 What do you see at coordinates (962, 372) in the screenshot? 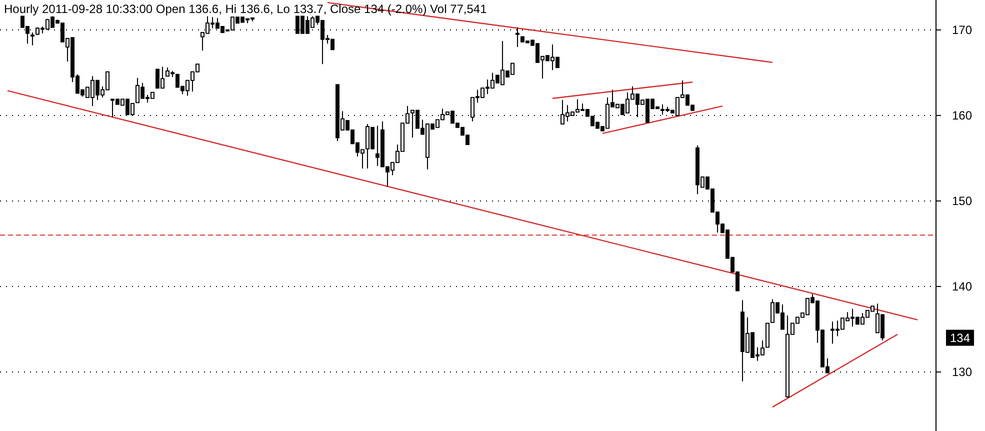
I see `y-tick-label: 130` at bounding box center [962, 372].